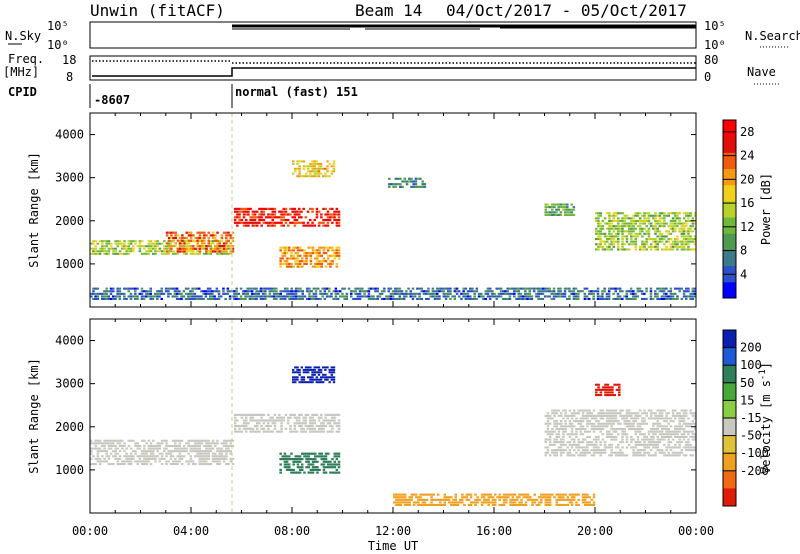 The width and height of the screenshot is (800, 554). Describe the element at coordinates (754, 453) in the screenshot. I see `velocity-colorbar-tick-label: -100` at that location.